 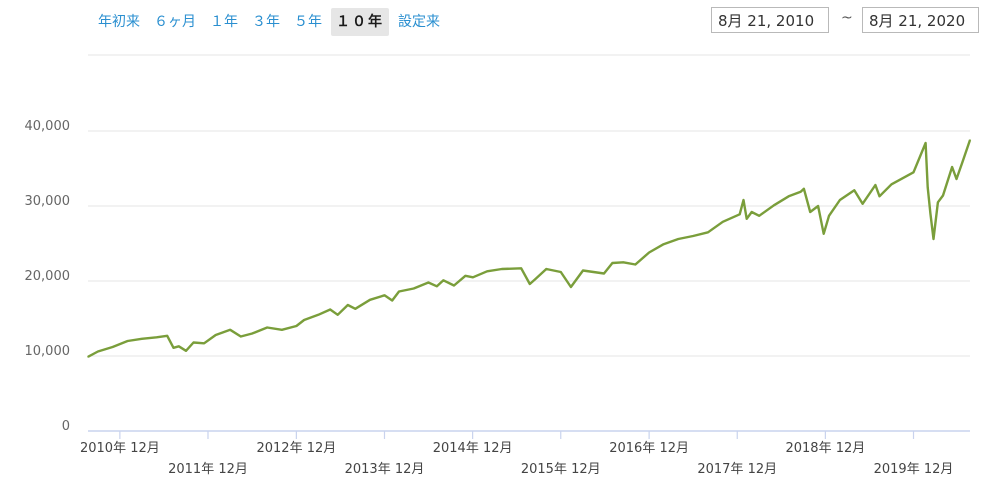 I want to click on x-tick-label: 2017年 12月, so click(x=737, y=469).